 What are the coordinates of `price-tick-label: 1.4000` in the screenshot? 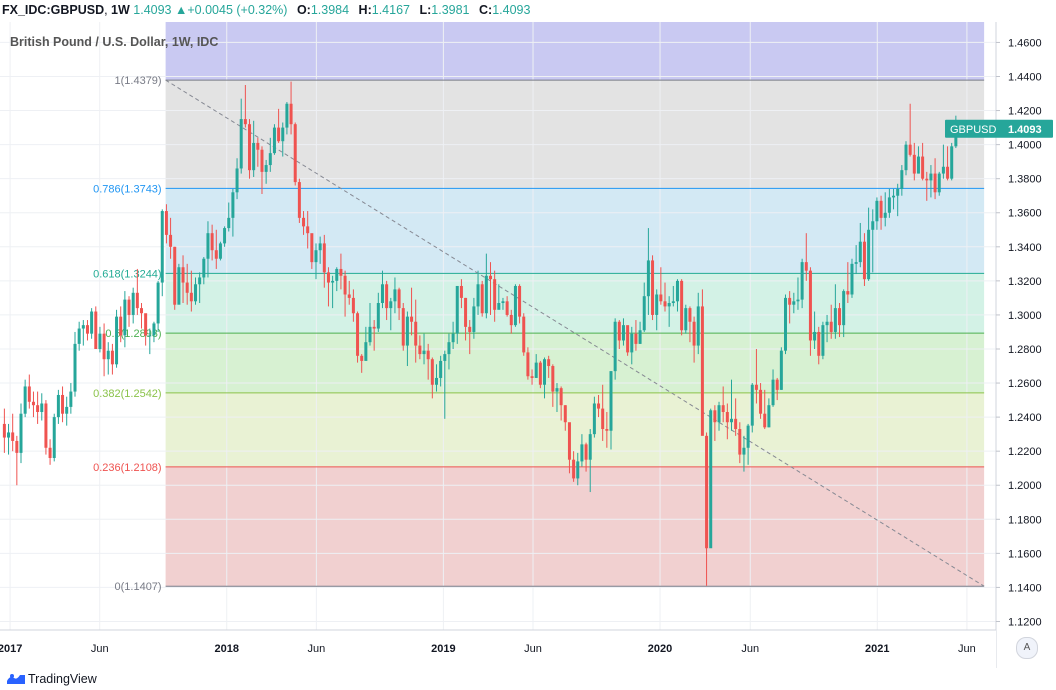 It's located at (1025, 146).